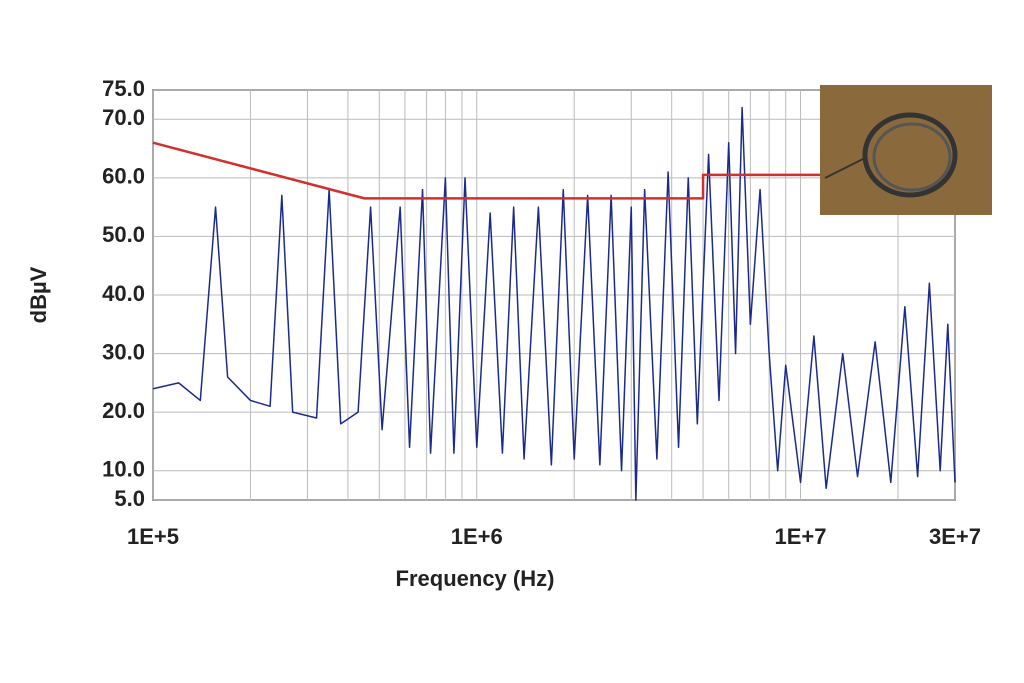 Image resolution: width=1024 pixels, height=683 pixels. What do you see at coordinates (475, 578) in the screenshot?
I see `x-axis-label: Frequency (Hz)` at bounding box center [475, 578].